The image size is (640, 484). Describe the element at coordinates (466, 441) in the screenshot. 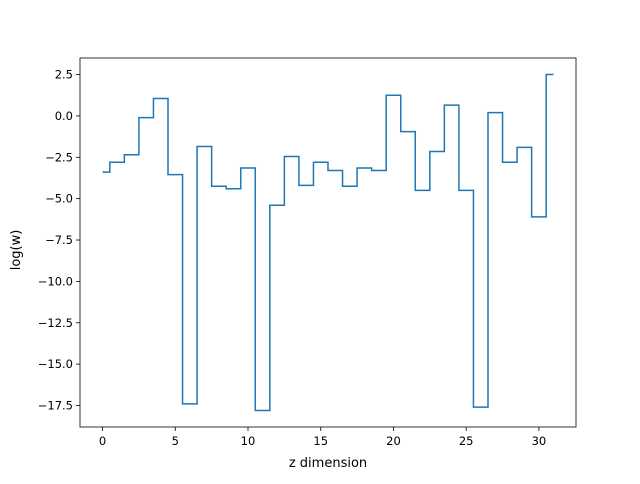

I see `x-tick-label: 25` at that location.